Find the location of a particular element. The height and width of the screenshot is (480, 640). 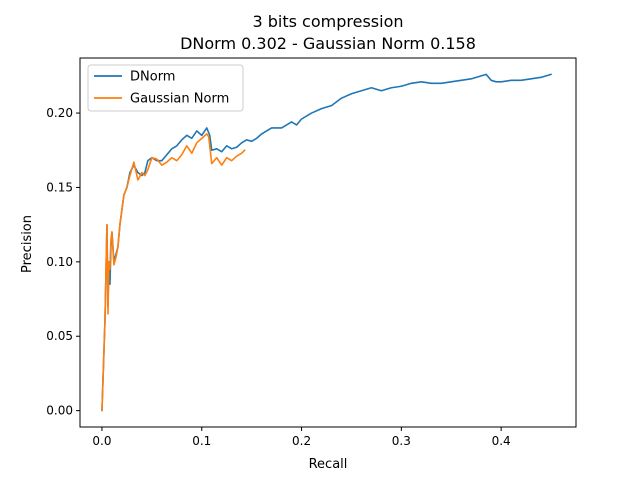

x-tick-label: 0.0 is located at coordinates (101, 441).